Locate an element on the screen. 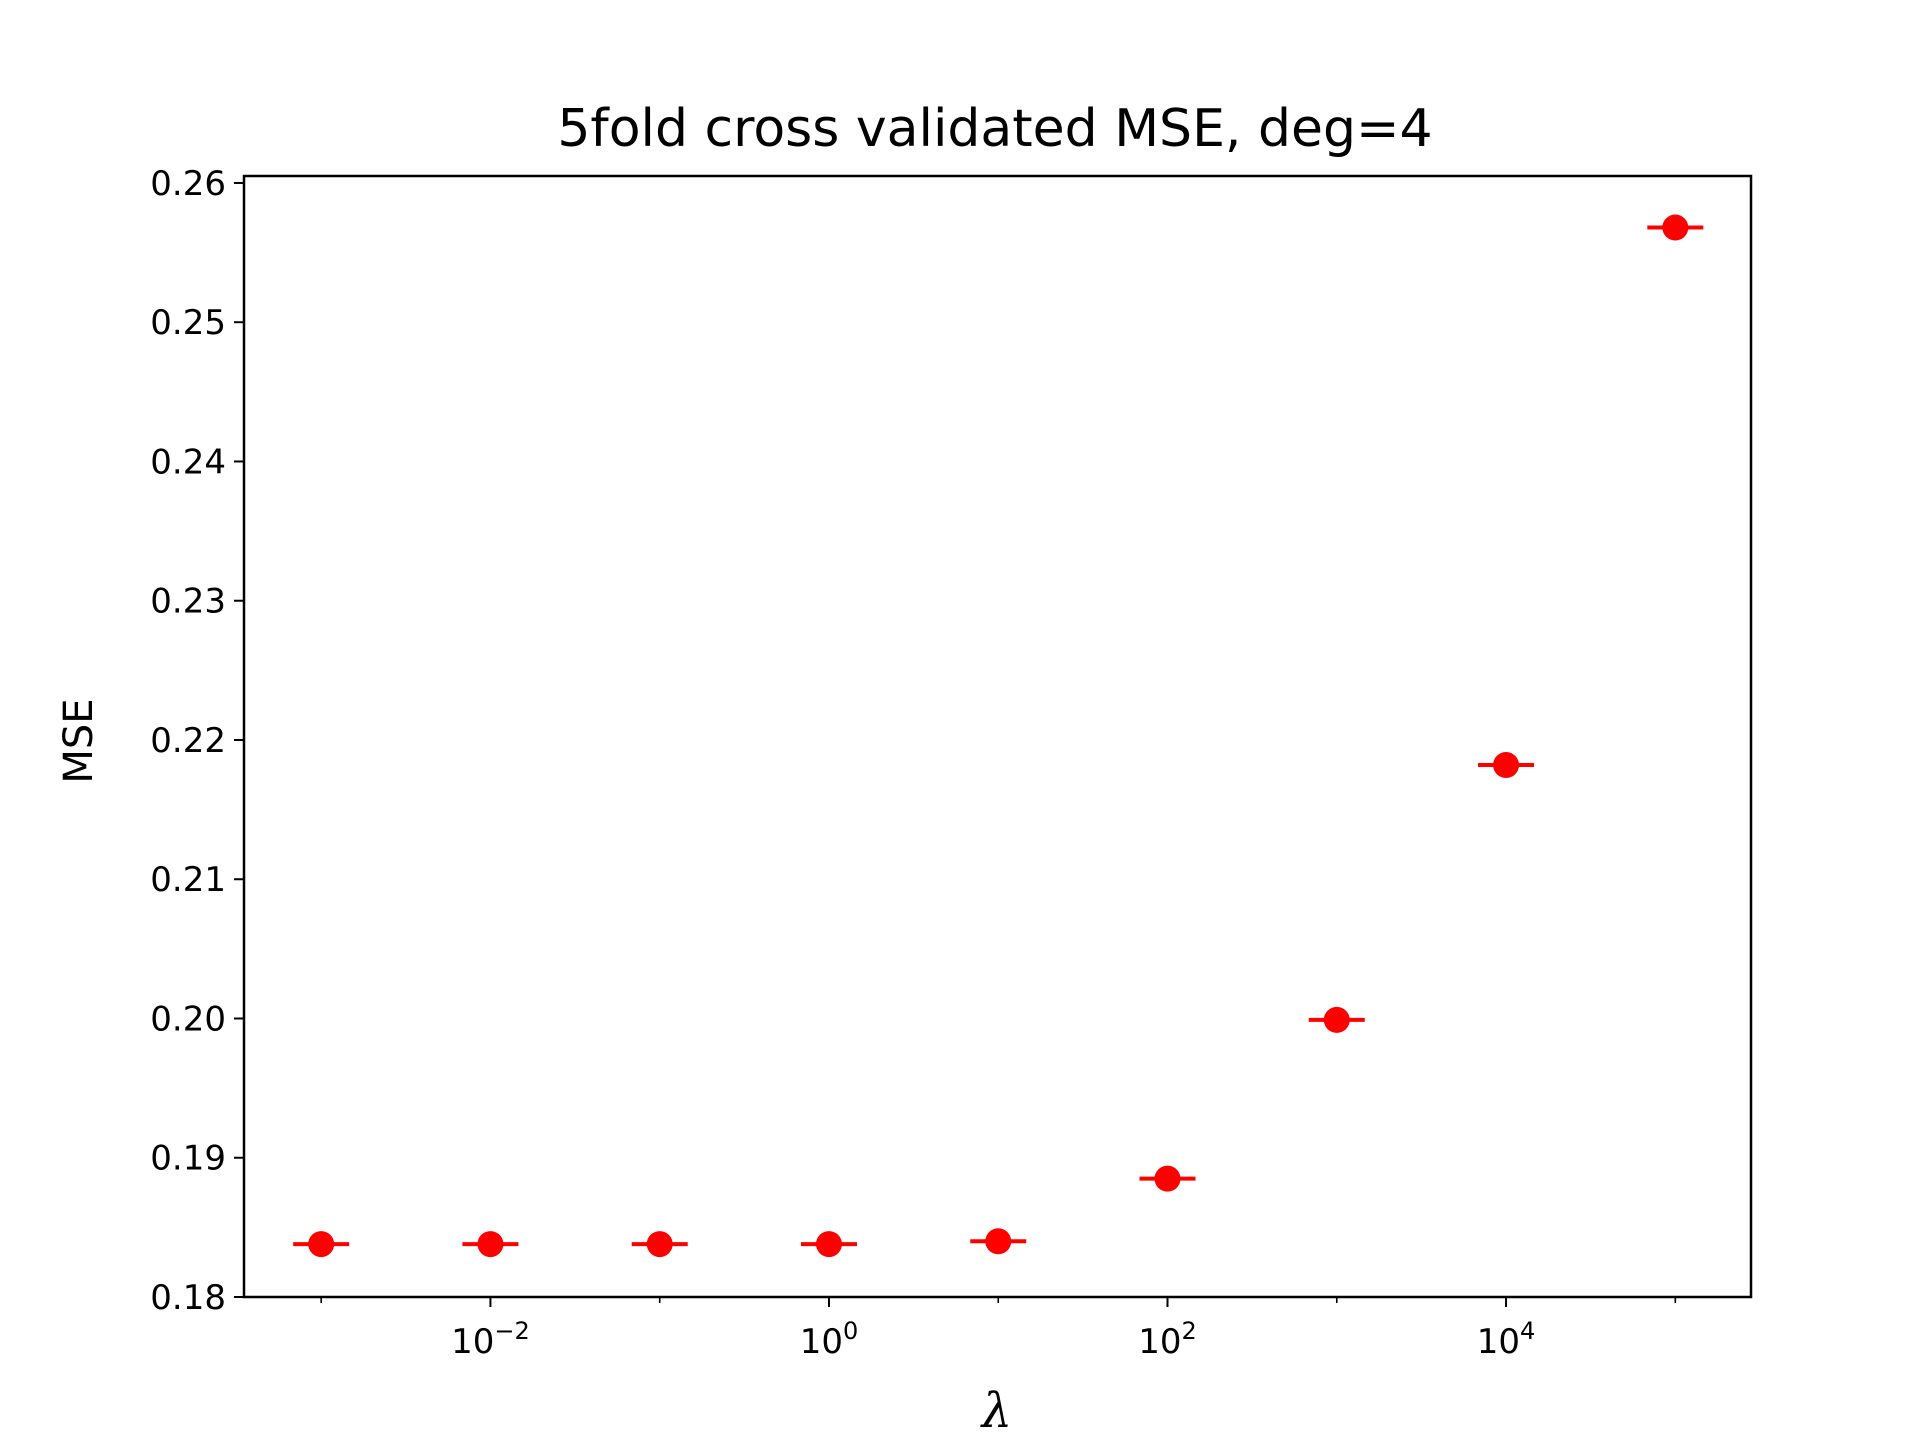 The width and height of the screenshot is (1920, 1440). y-tick-label-7: 0.25 is located at coordinates (188, 323).